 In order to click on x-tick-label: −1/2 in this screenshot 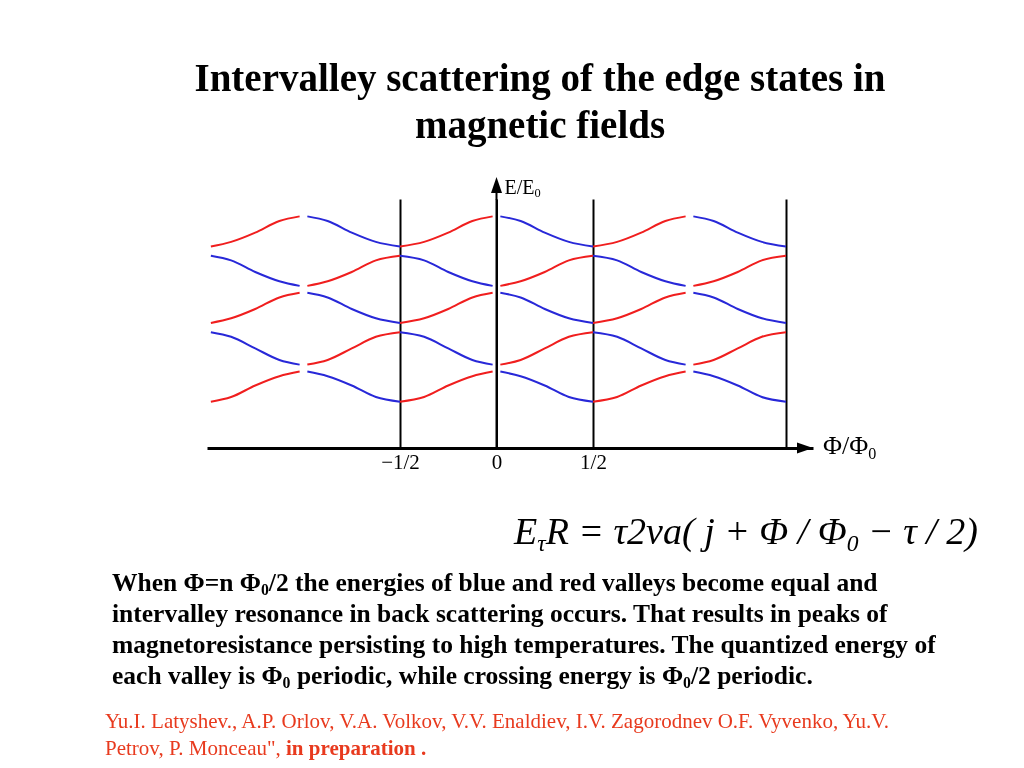, I will do `click(400, 461)`.